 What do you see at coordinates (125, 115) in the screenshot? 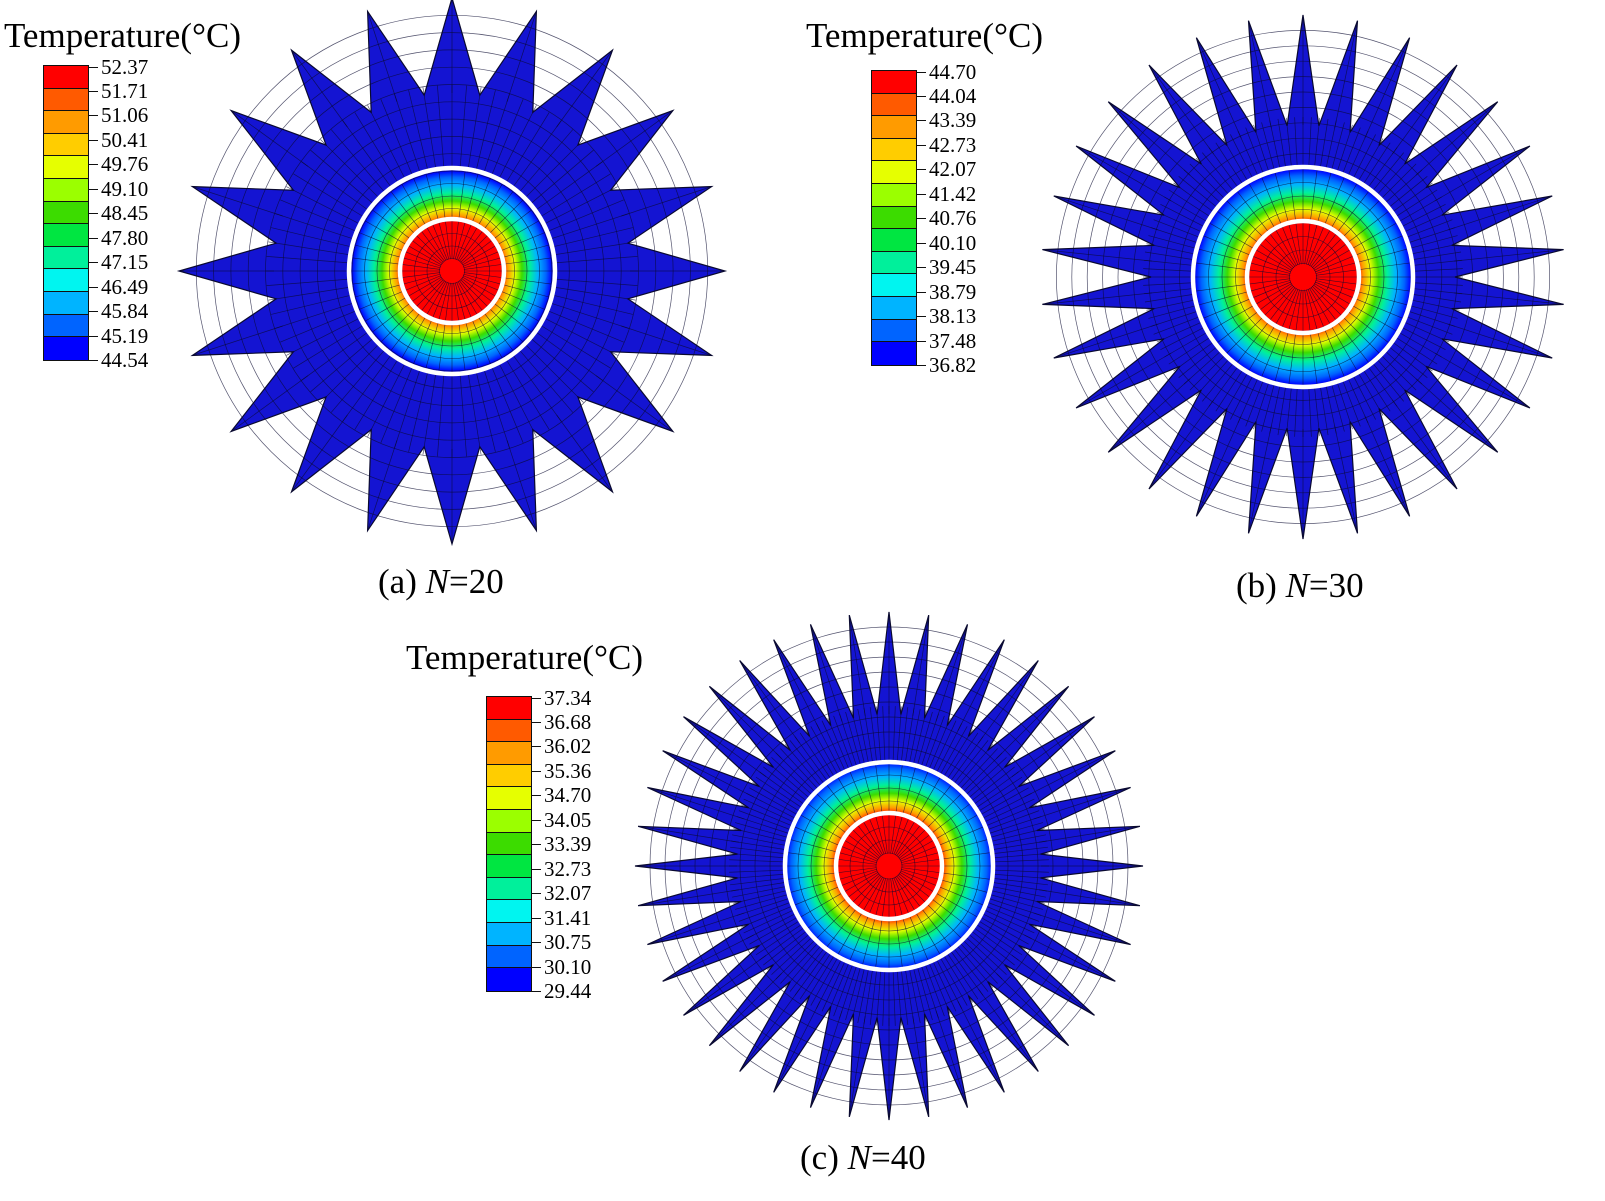
I see `legend-tick-label: 51.06` at bounding box center [125, 115].